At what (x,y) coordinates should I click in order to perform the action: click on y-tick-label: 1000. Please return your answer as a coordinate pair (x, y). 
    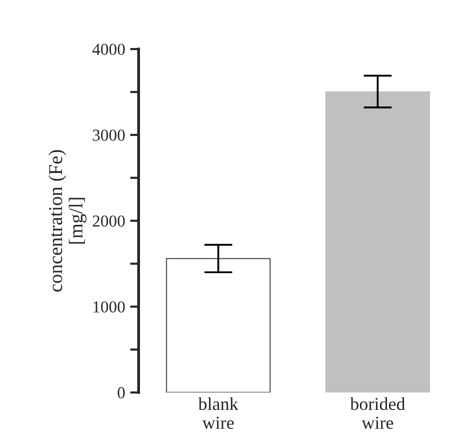
    Looking at the image, I should click on (109, 307).